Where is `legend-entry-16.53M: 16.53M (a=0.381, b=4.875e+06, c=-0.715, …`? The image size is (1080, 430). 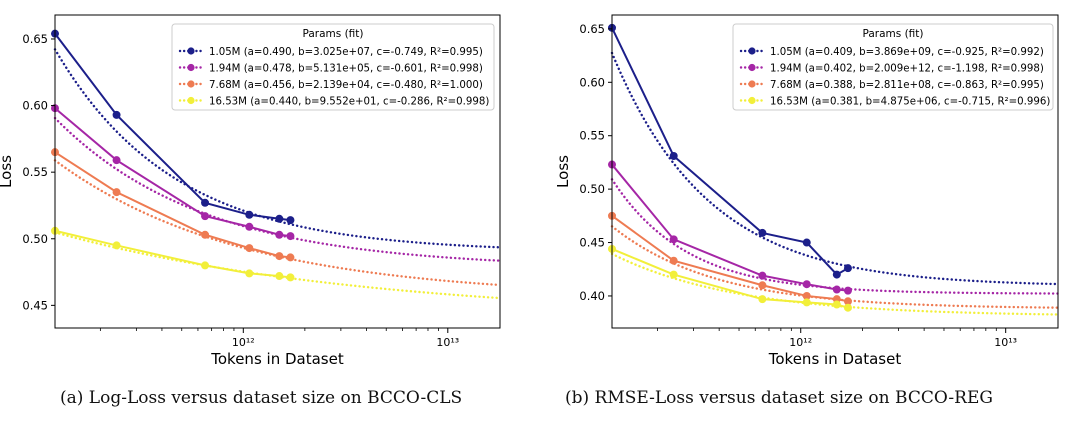 legend-entry-16.53M: 16.53M (a=0.381, b=4.875e+06, c=-0.715, … is located at coordinates (910, 101).